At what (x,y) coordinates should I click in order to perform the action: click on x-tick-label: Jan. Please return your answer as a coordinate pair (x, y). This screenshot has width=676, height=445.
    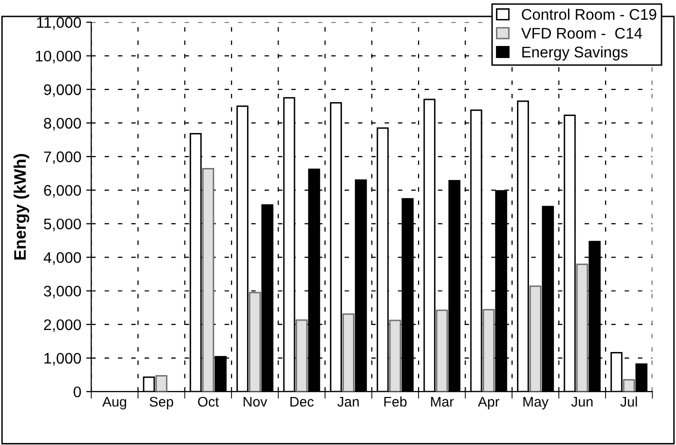
    Looking at the image, I should click on (348, 401).